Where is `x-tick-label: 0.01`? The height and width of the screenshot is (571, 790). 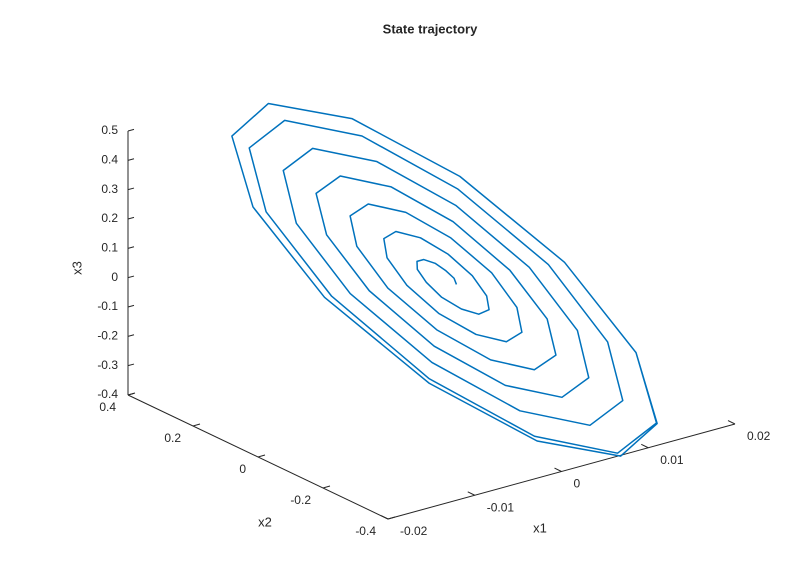 x-tick-label: 0.01 is located at coordinates (672, 460).